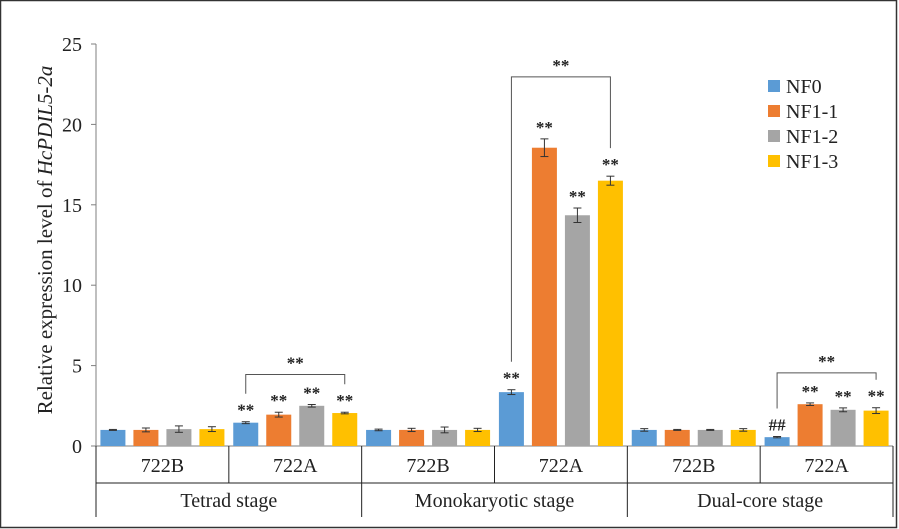 The height and width of the screenshot is (529, 899). What do you see at coordinates (72, 125) in the screenshot?
I see `y-tick-label: 20` at bounding box center [72, 125].